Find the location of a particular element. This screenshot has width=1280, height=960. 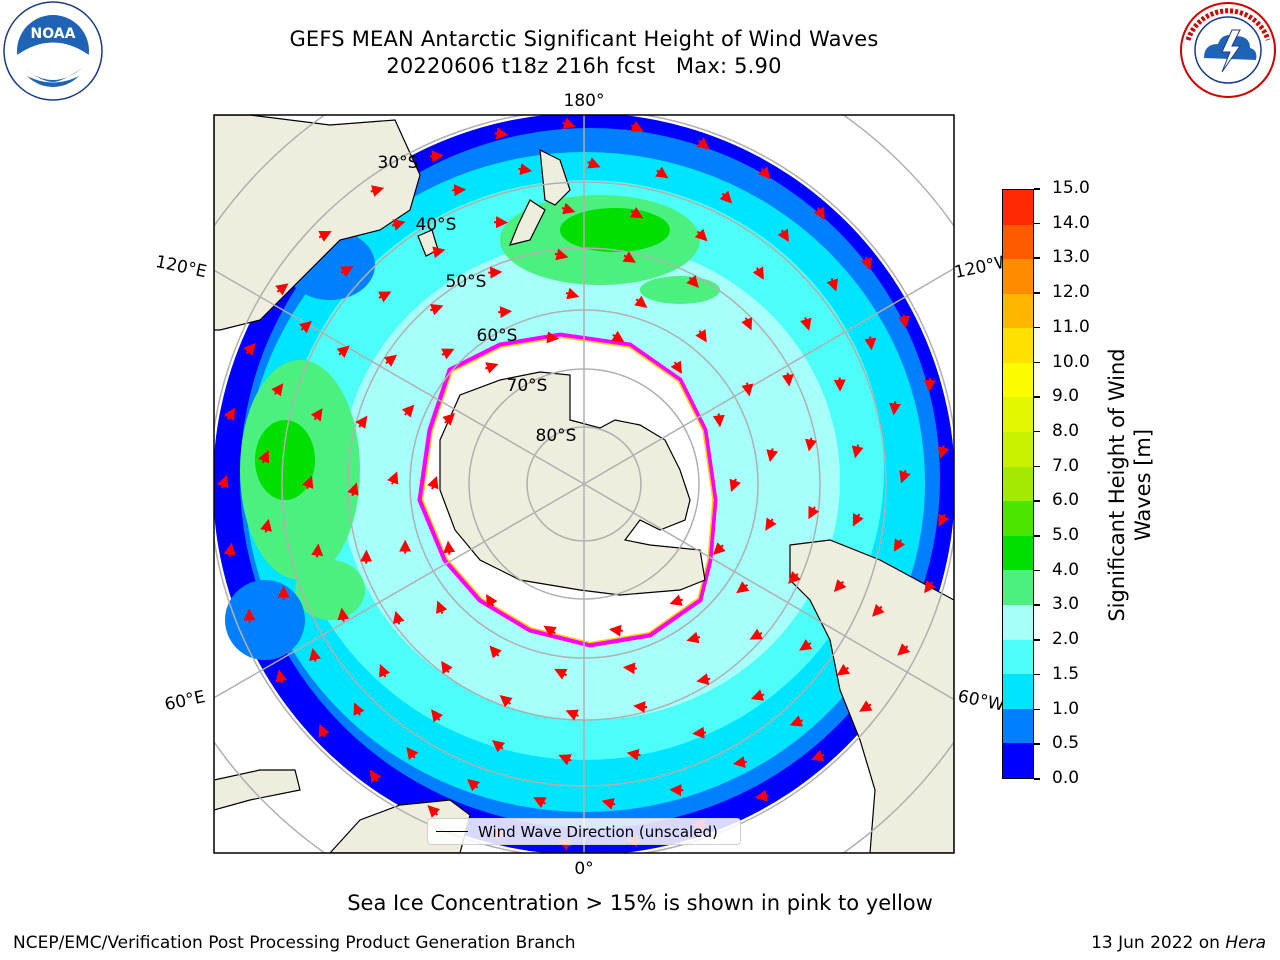

lat-label-40s: 40°S is located at coordinates (436, 225).